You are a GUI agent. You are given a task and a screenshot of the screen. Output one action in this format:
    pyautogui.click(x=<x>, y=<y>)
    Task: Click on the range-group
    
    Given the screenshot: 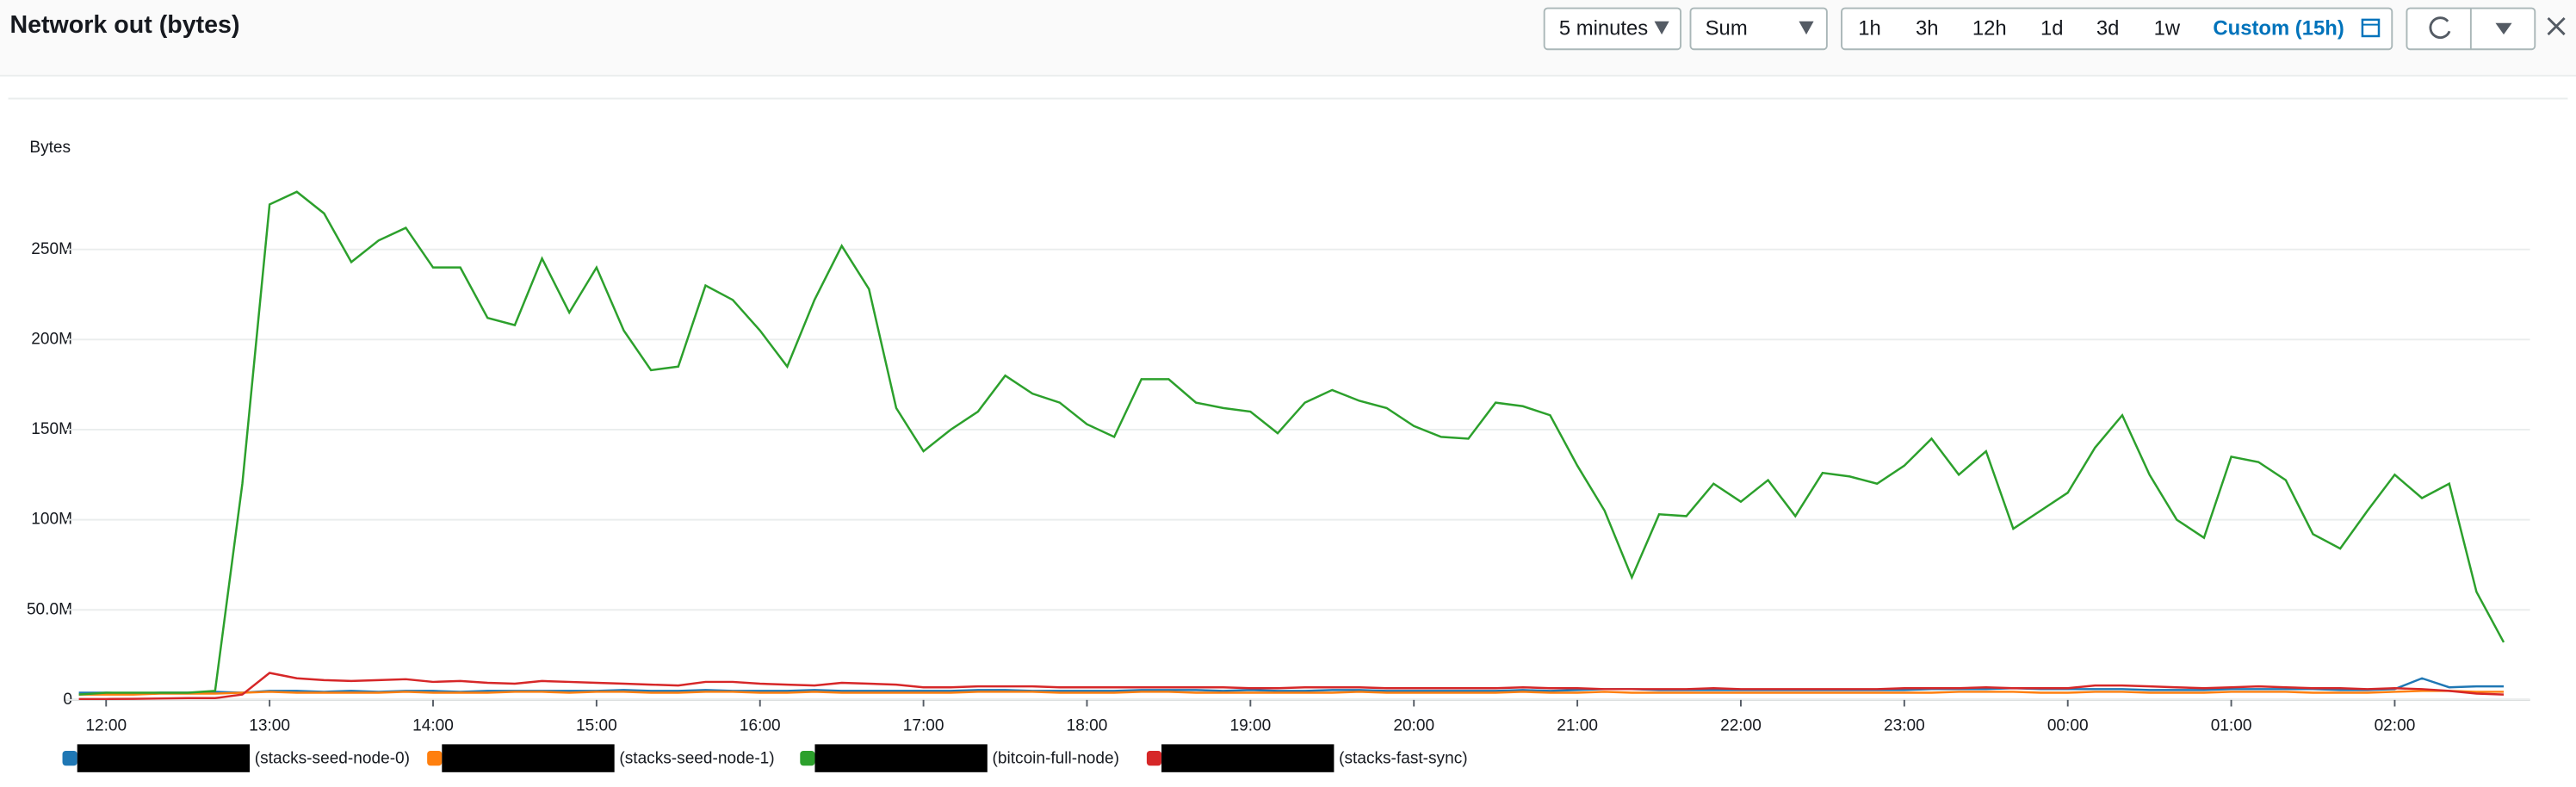 What is the action you would take?
    pyautogui.click(x=2117, y=29)
    